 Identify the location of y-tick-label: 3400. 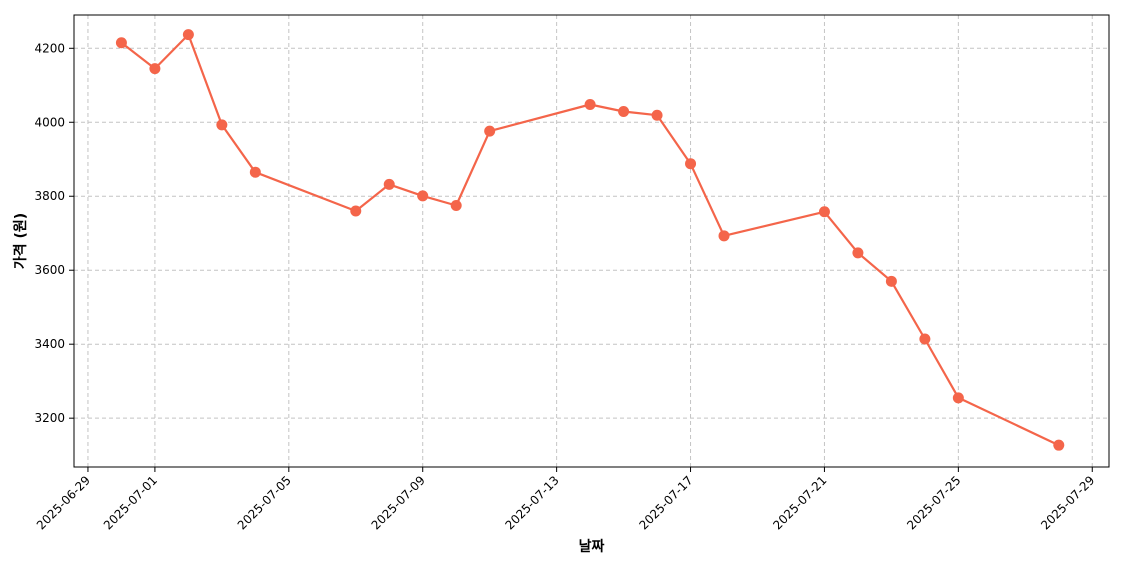
(49, 344).